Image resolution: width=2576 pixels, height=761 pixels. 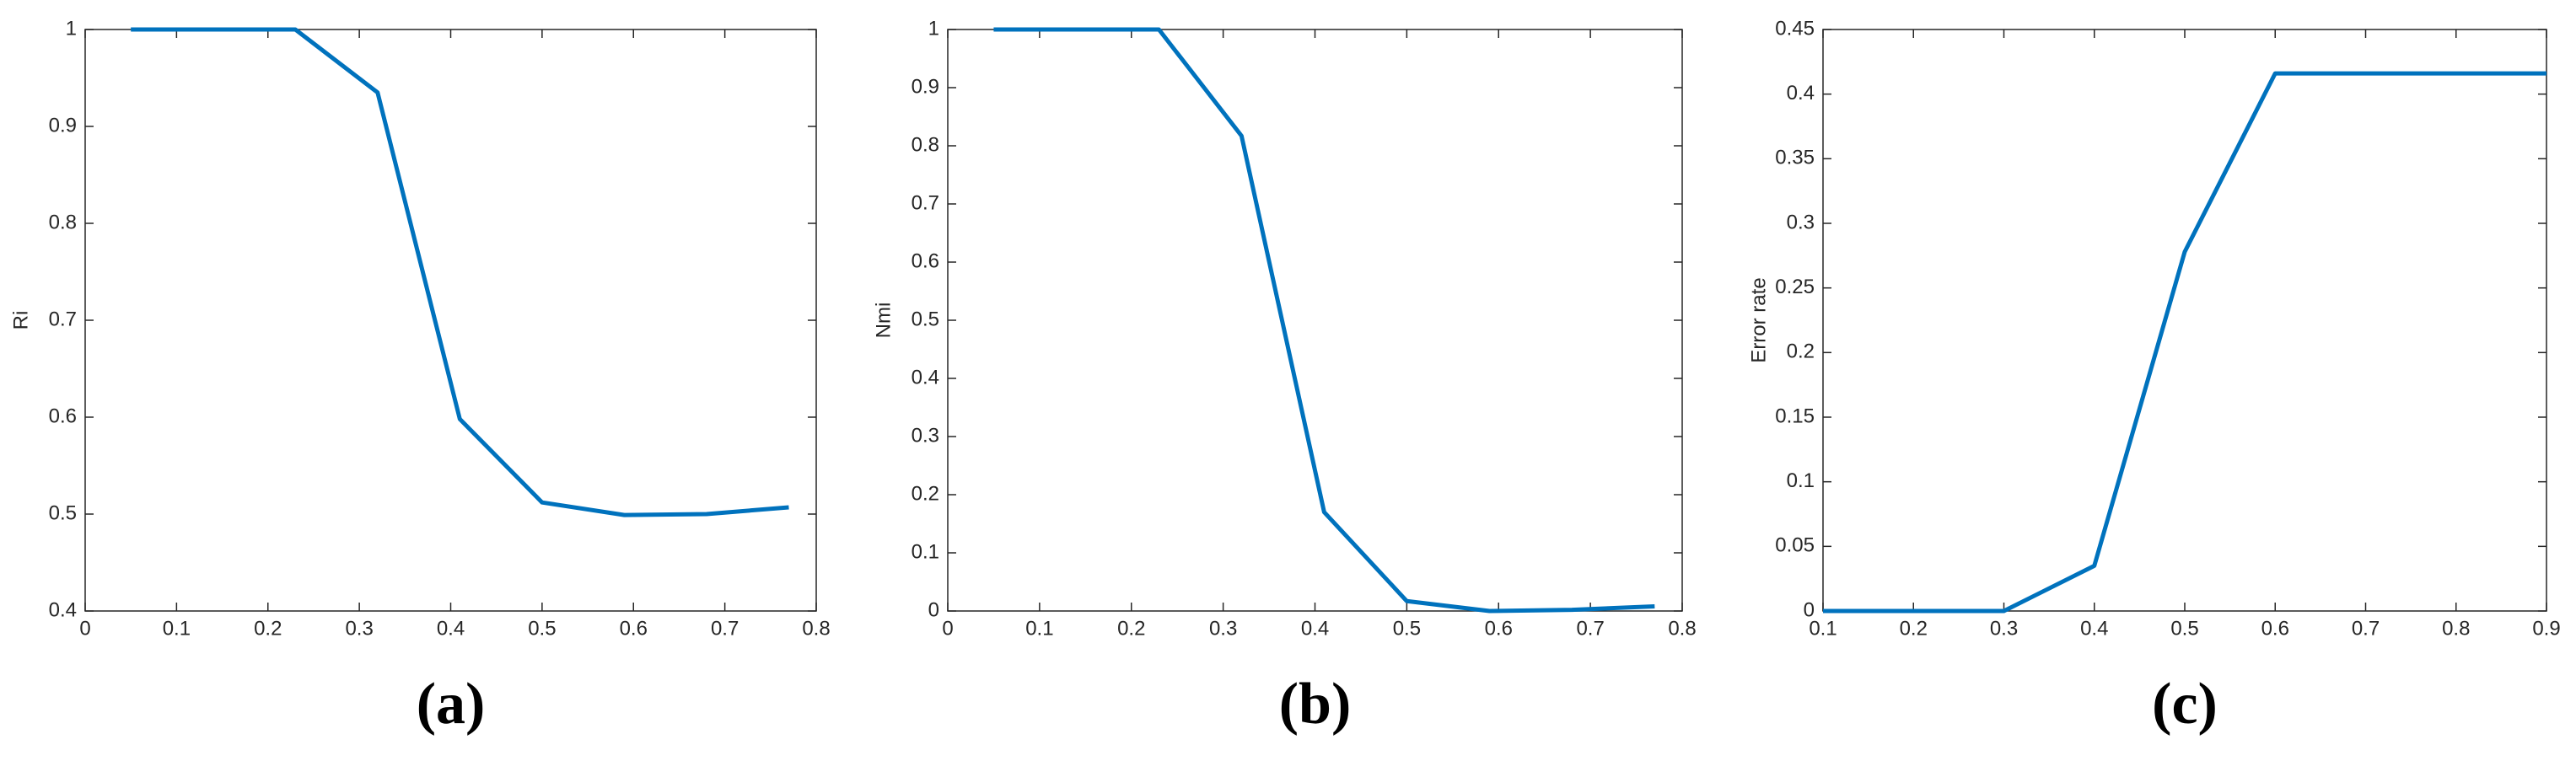 I want to click on x-tick-label: 0.9, so click(x=2546, y=629).